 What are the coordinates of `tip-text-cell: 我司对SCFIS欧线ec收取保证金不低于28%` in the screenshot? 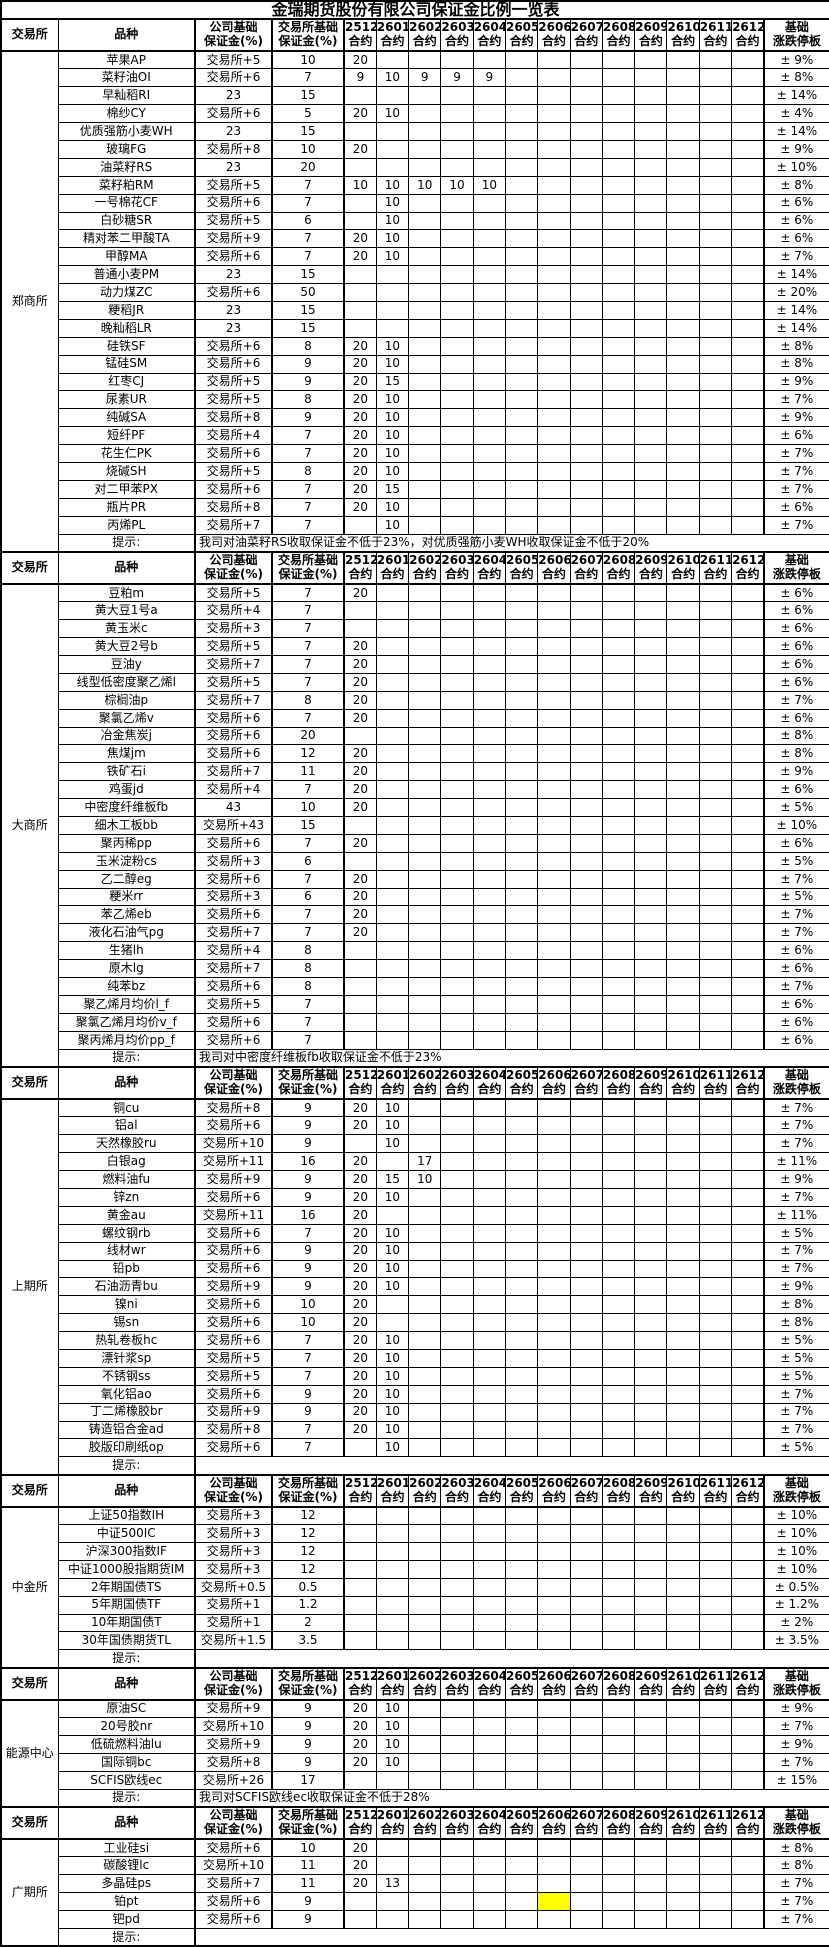 It's located at (511, 1798).